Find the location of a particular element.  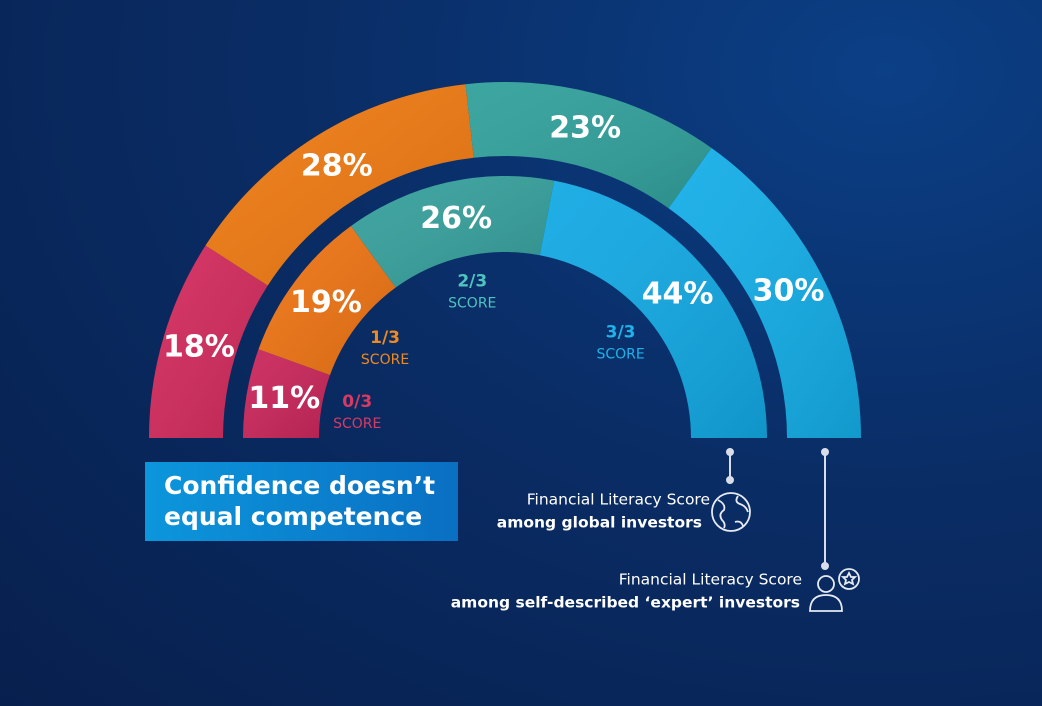

legend-entry: among self-described ‘expert’ investors is located at coordinates (625, 603).